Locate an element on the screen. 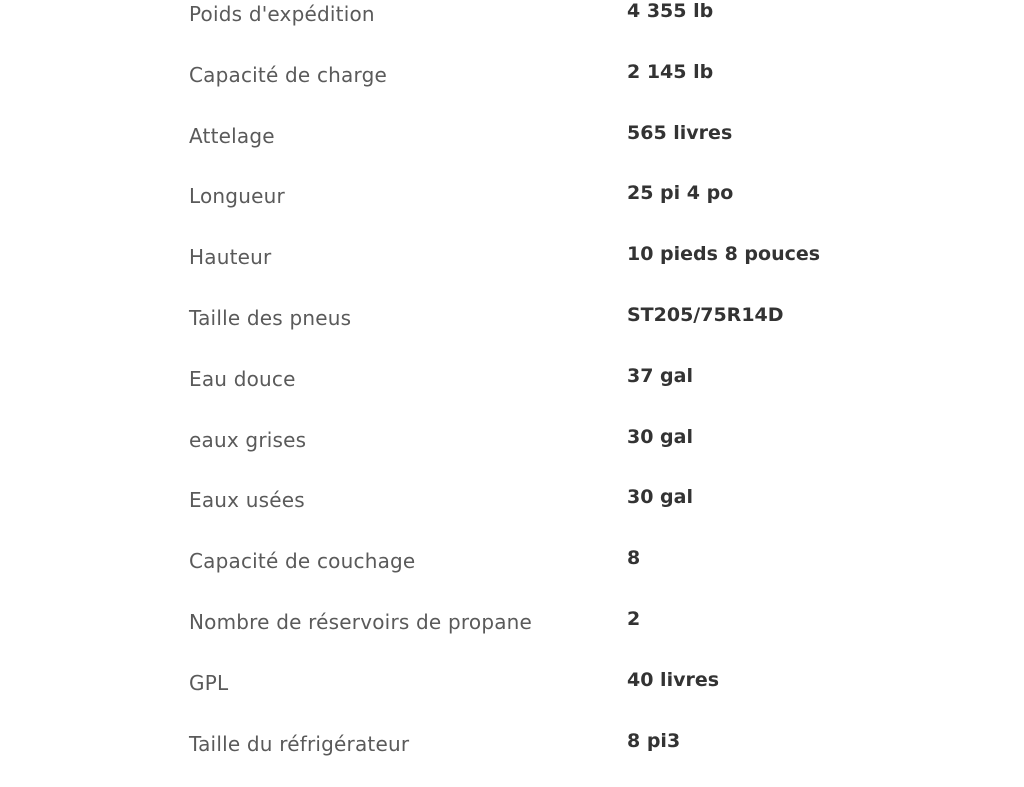 Image resolution: width=1024 pixels, height=787 pixels. spec-label: eaux grises is located at coordinates (248, 439).